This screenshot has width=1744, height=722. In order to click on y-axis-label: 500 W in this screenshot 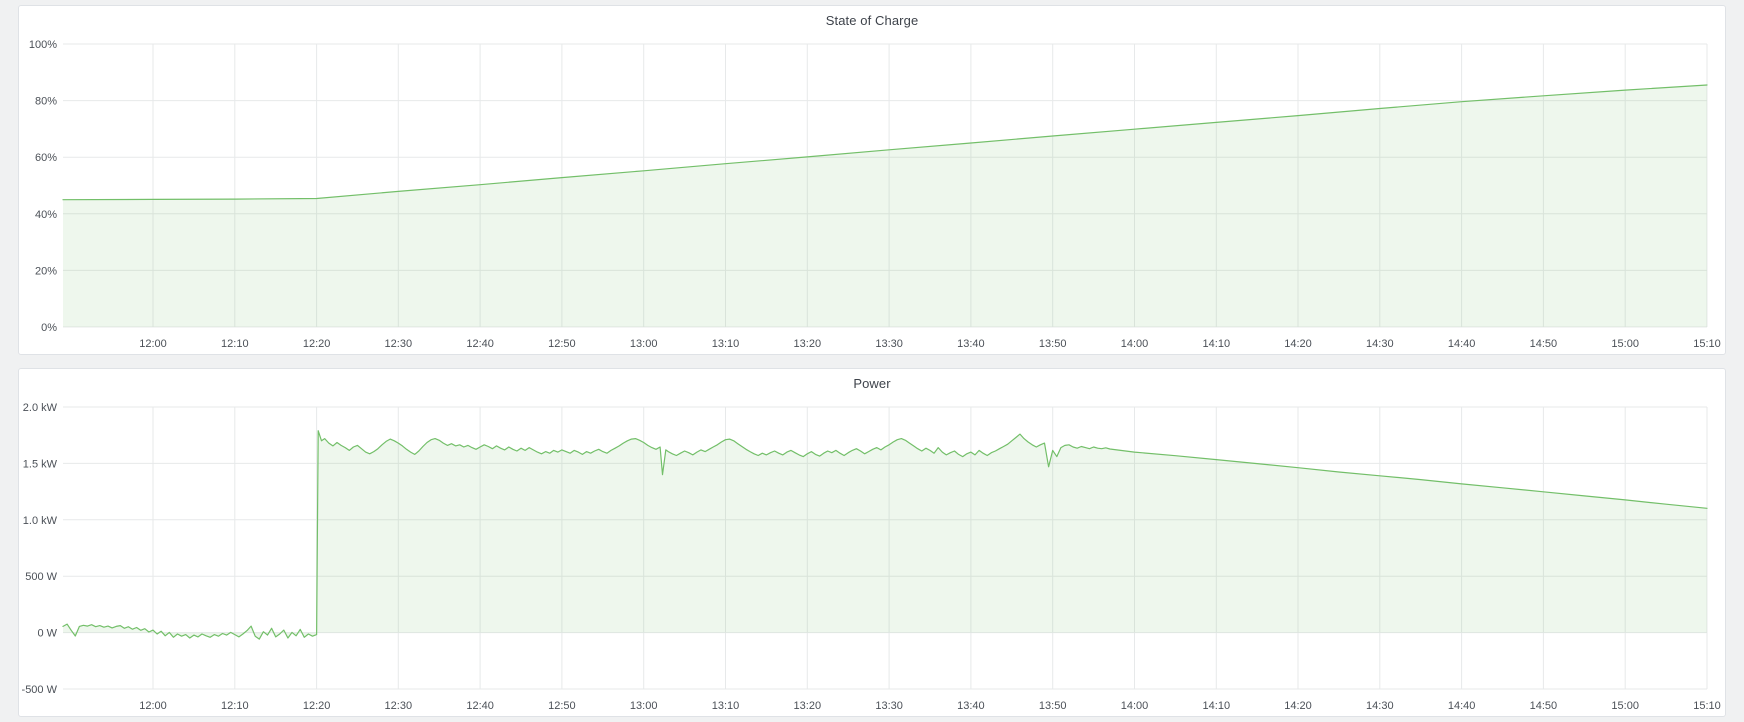, I will do `click(41, 577)`.